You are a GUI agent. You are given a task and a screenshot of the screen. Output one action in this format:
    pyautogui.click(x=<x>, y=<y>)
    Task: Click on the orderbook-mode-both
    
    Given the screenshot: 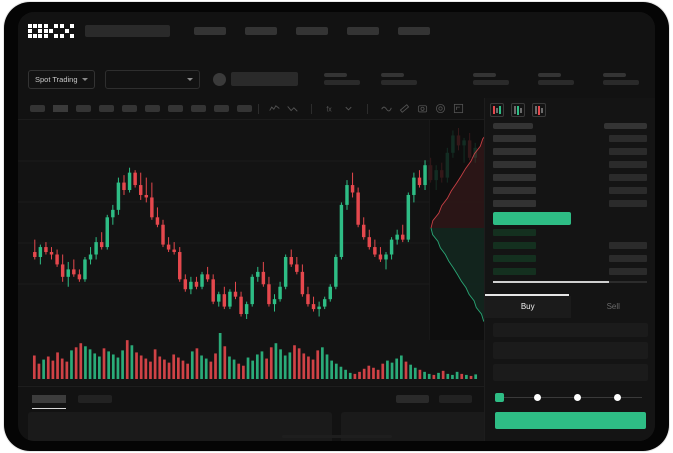 What is the action you would take?
    pyautogui.click(x=497, y=110)
    